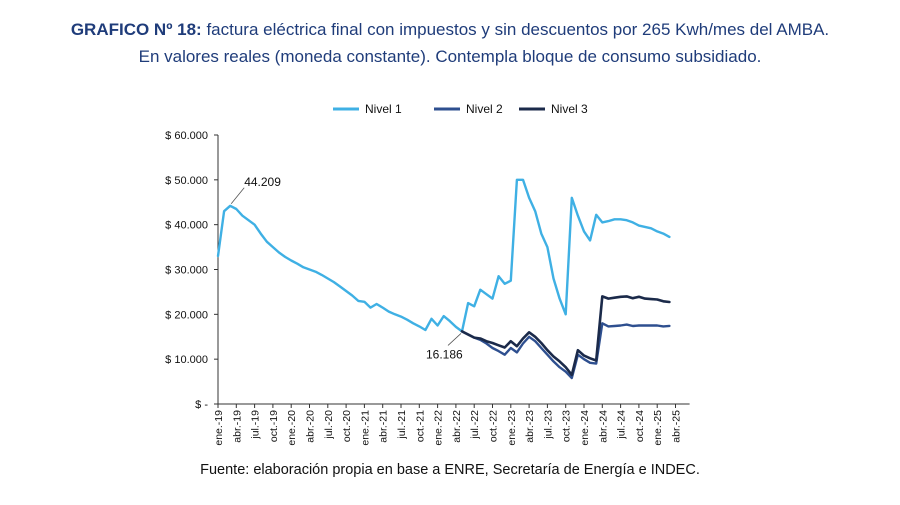 The width and height of the screenshot is (900, 505). What do you see at coordinates (420, 426) in the screenshot?
I see `x-tick-label: oct.-21` at bounding box center [420, 426].